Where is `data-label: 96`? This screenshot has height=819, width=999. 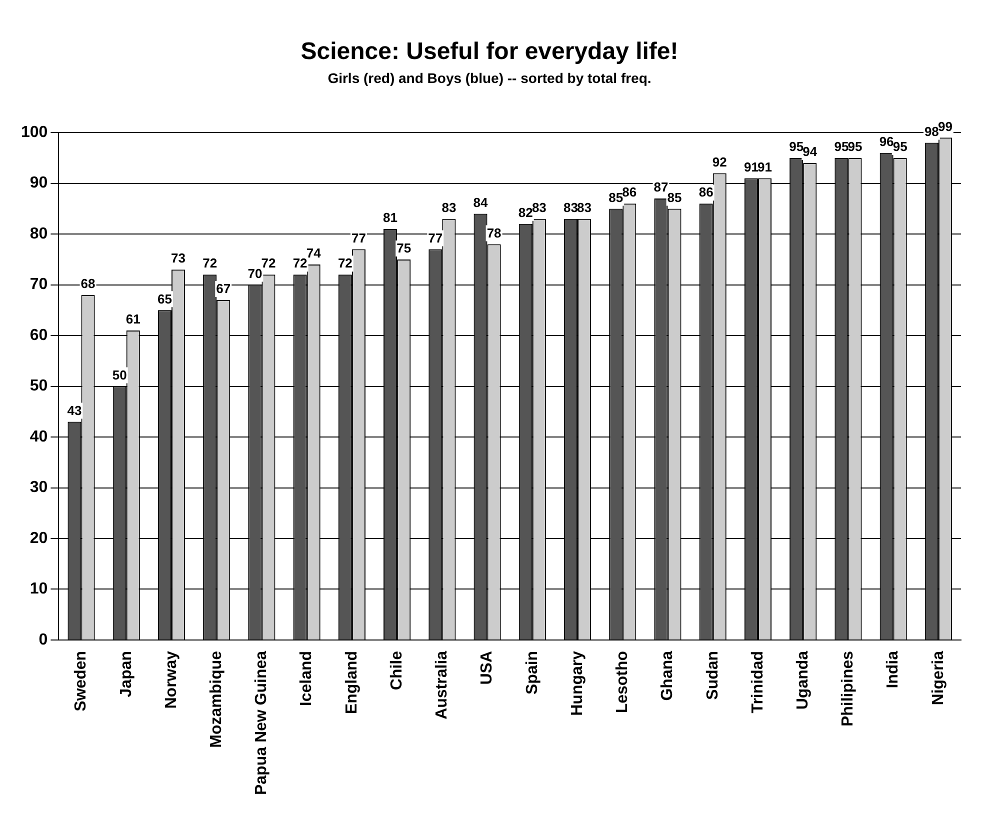
data-label: 96 is located at coordinates (886, 141).